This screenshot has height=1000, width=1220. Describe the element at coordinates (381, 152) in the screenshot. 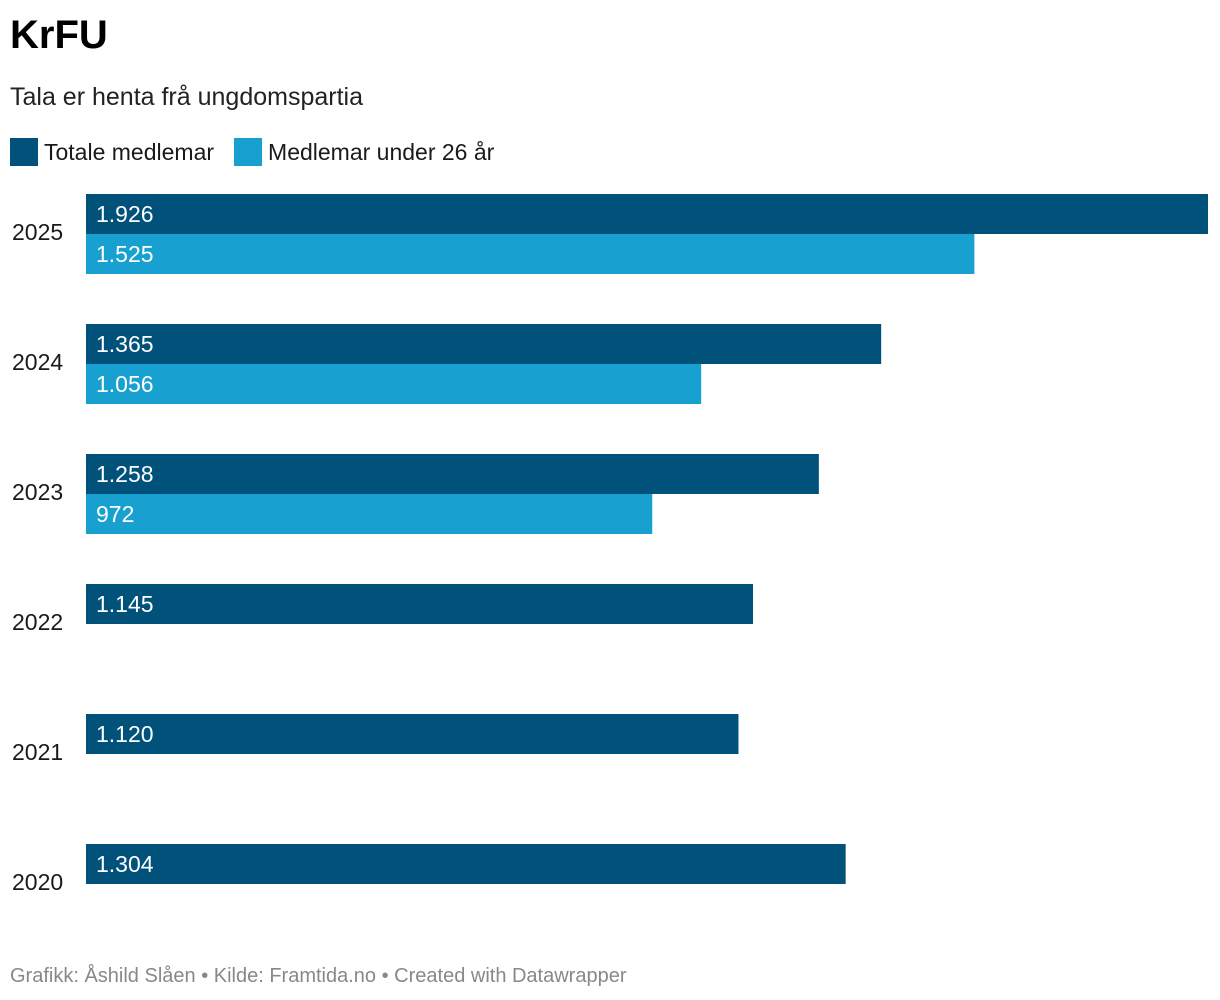

I see `legend-label-under26: Medlemar under 26 år` at that location.